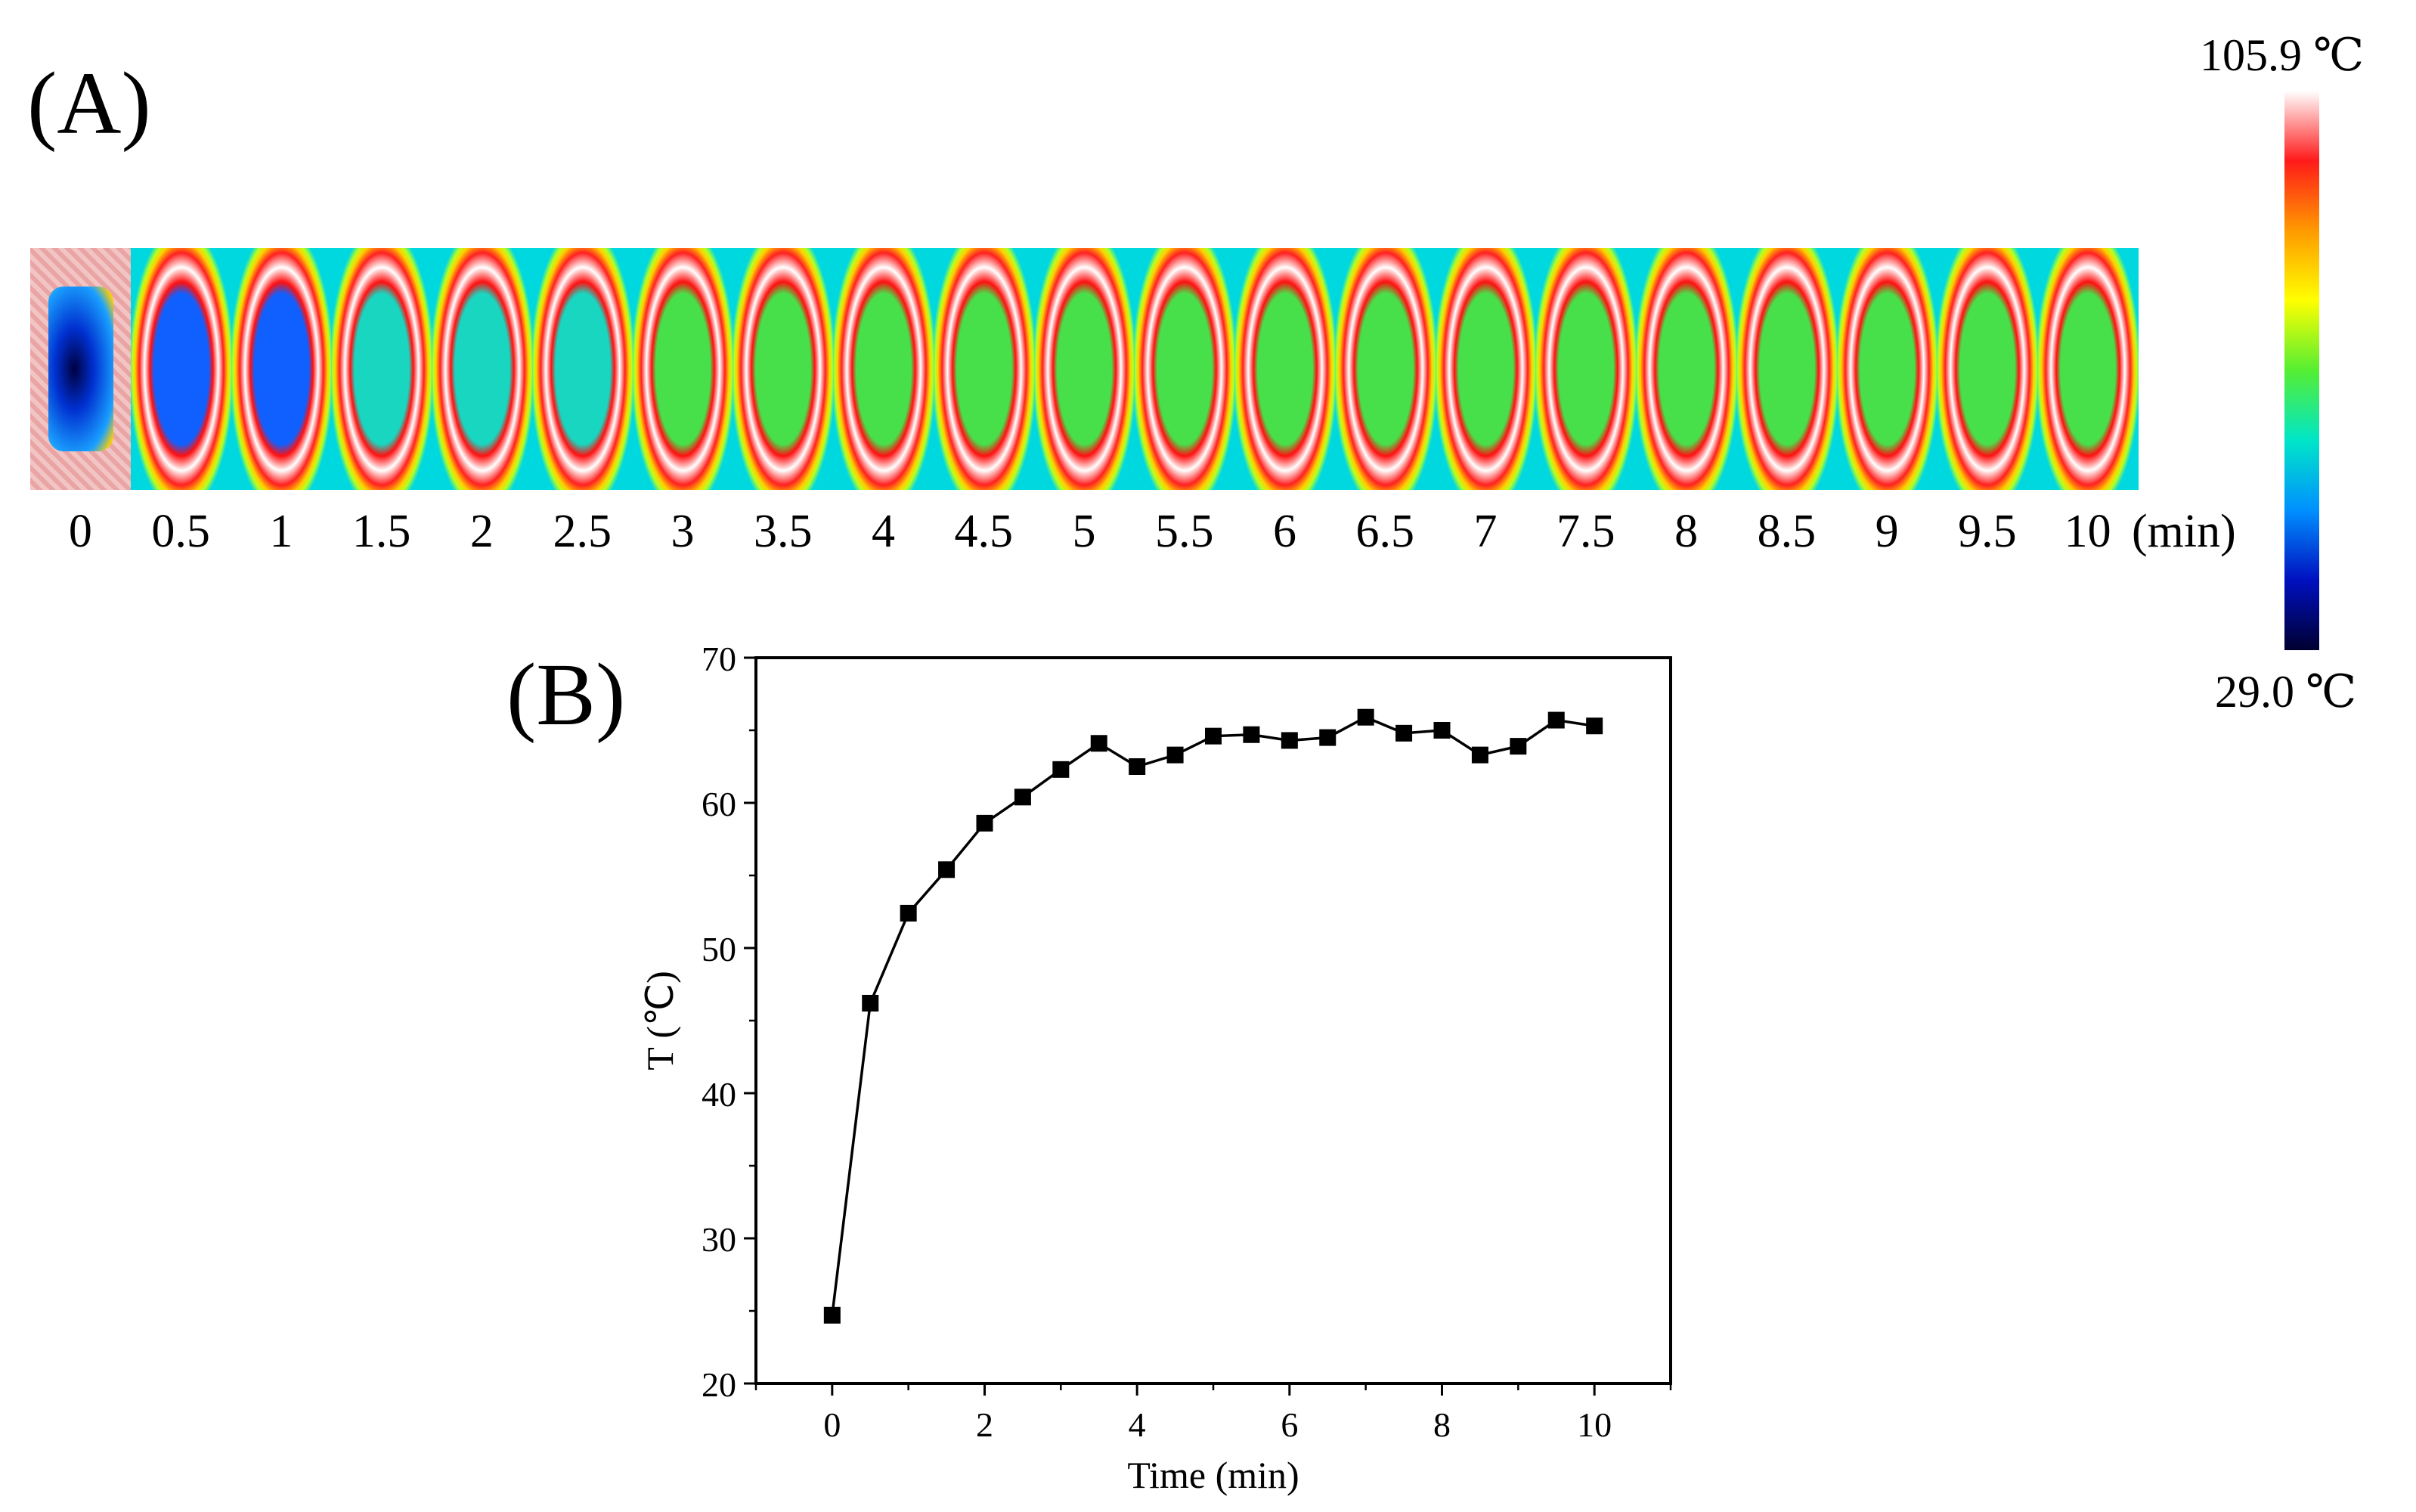  I want to click on temperature-colorbar, so click(2301, 371).